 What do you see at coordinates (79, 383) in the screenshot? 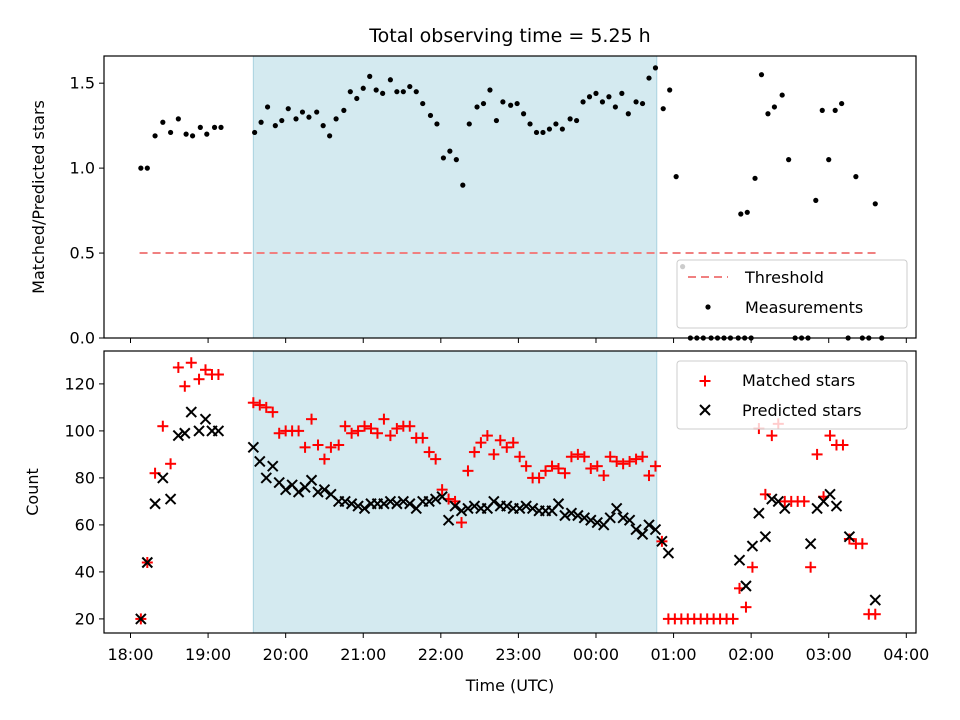
I see `bottom-y-tick-label: 120` at bounding box center [79, 383].